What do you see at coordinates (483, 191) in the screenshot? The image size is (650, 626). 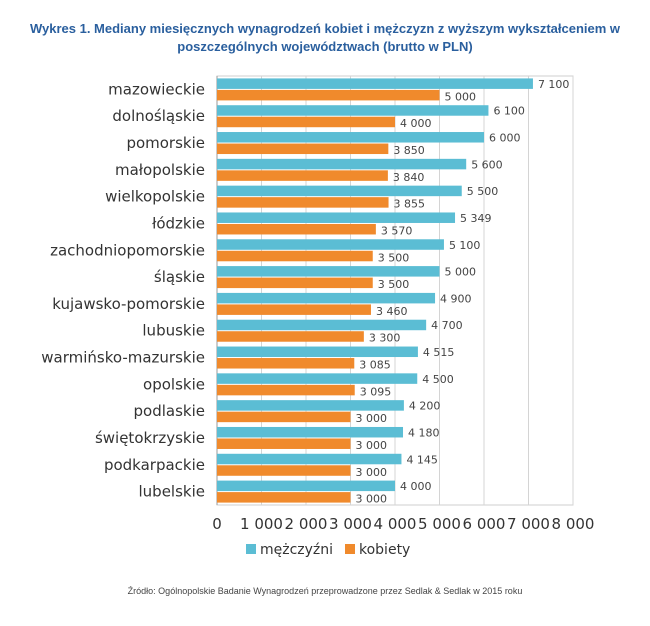 I see `data-label-men: 5 500` at bounding box center [483, 191].